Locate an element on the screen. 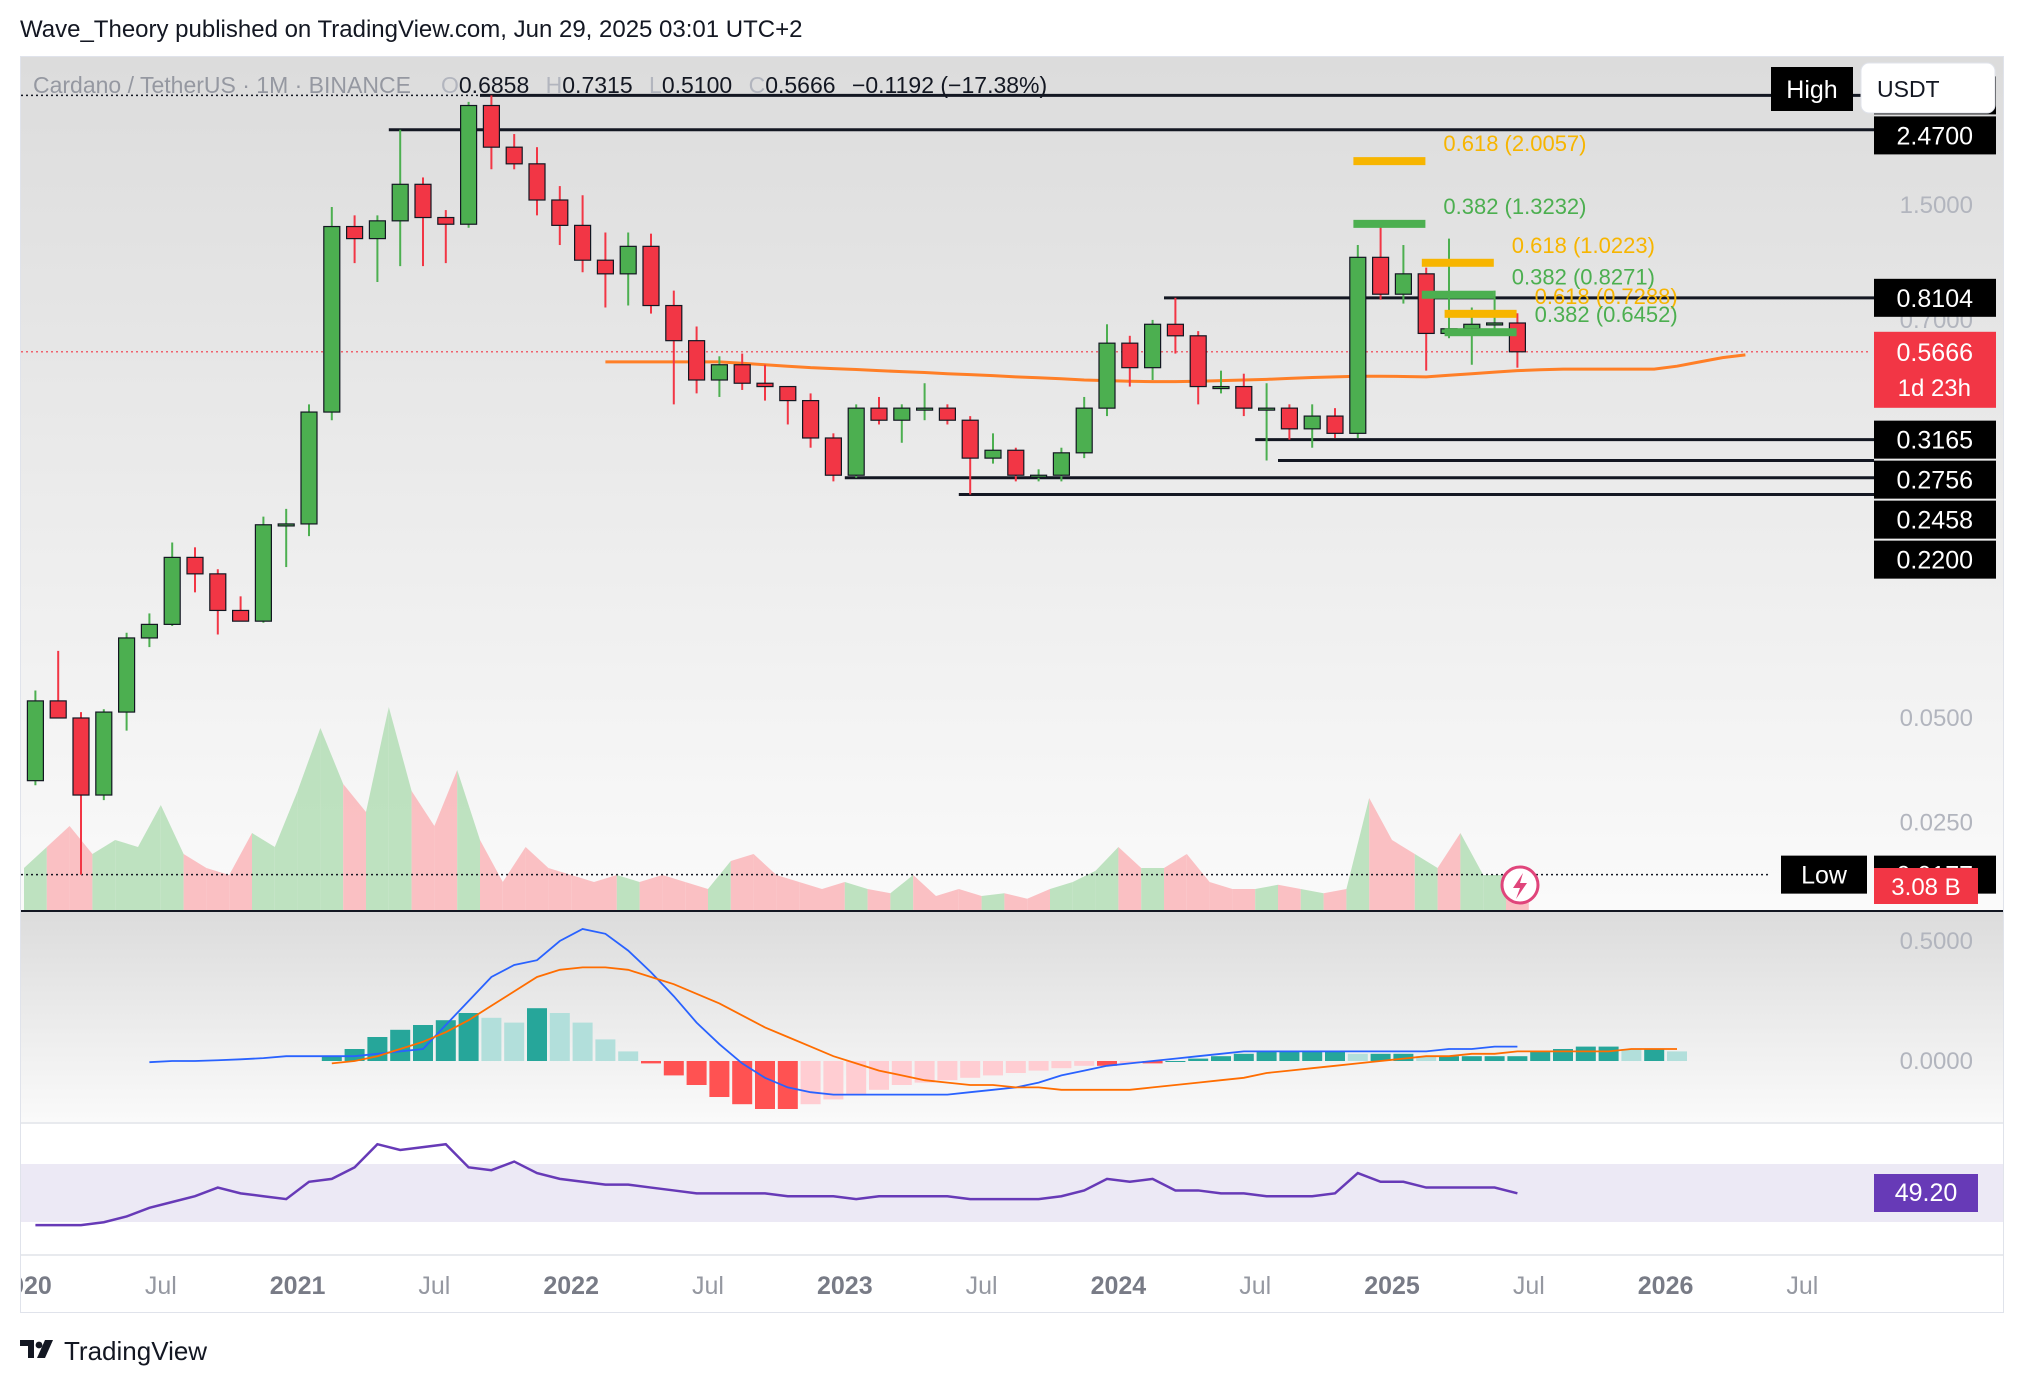 This screenshot has width=2022, height=1382. currency-button-bg is located at coordinates (1928, 88).